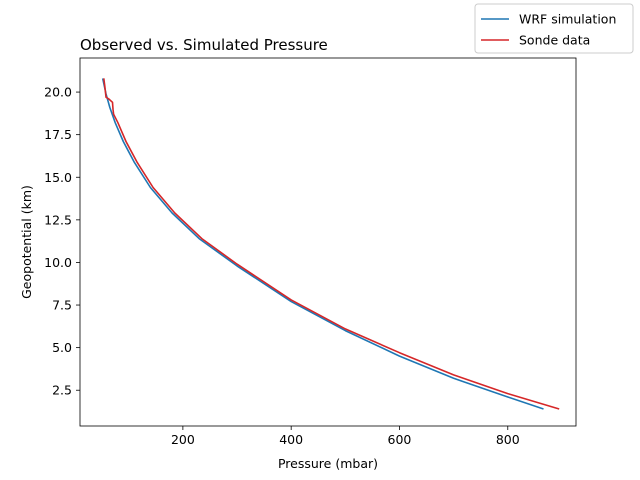  What do you see at coordinates (345, 436) in the screenshot?
I see `x-axis-ticks: 200 400 600 800` at bounding box center [345, 436].